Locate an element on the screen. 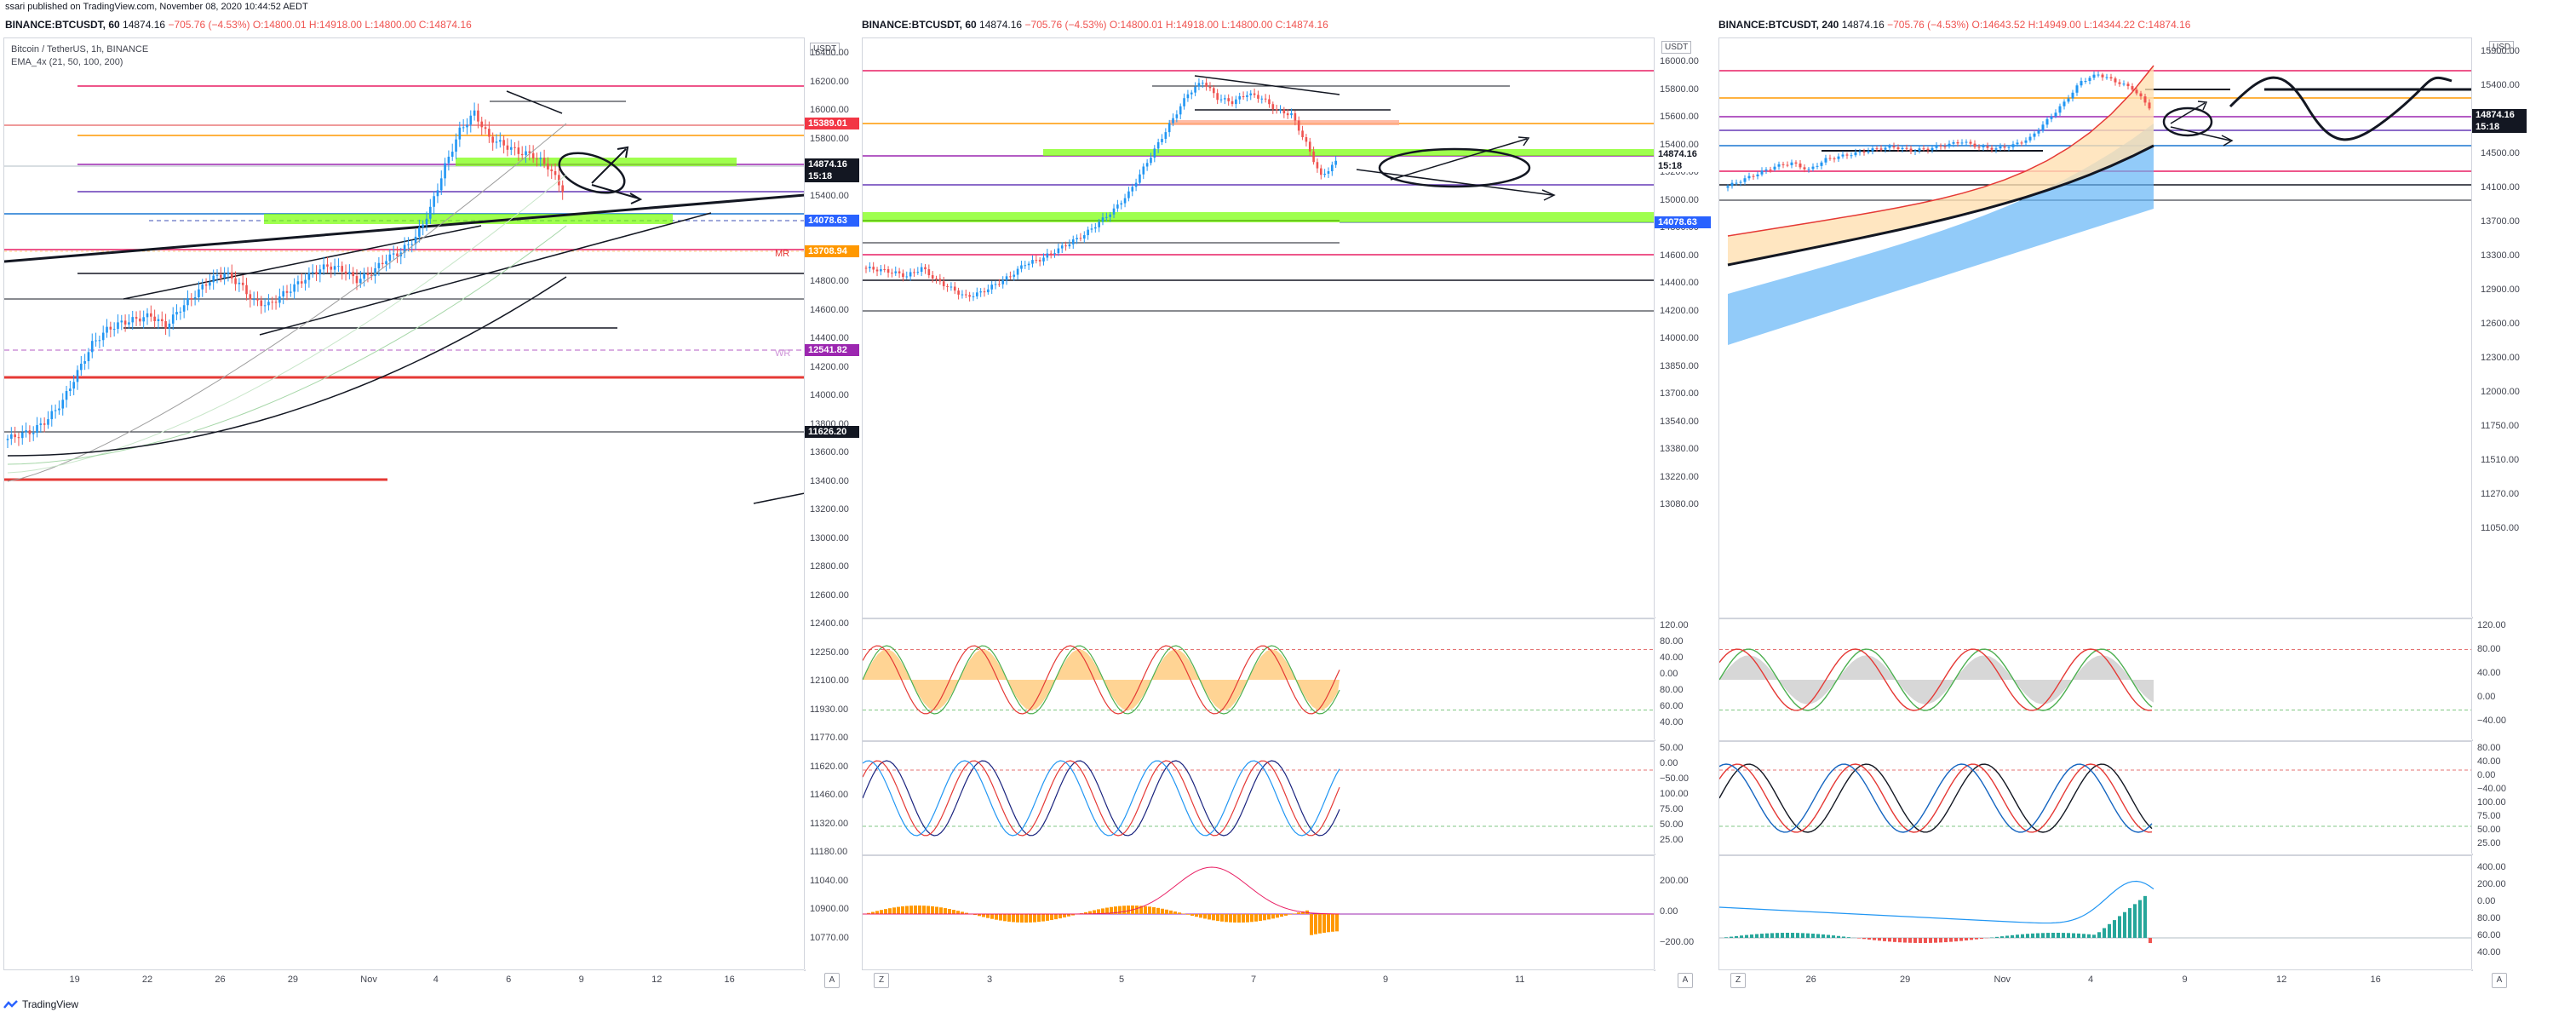  tradingview-logo: TradingView is located at coordinates (40, 1004).